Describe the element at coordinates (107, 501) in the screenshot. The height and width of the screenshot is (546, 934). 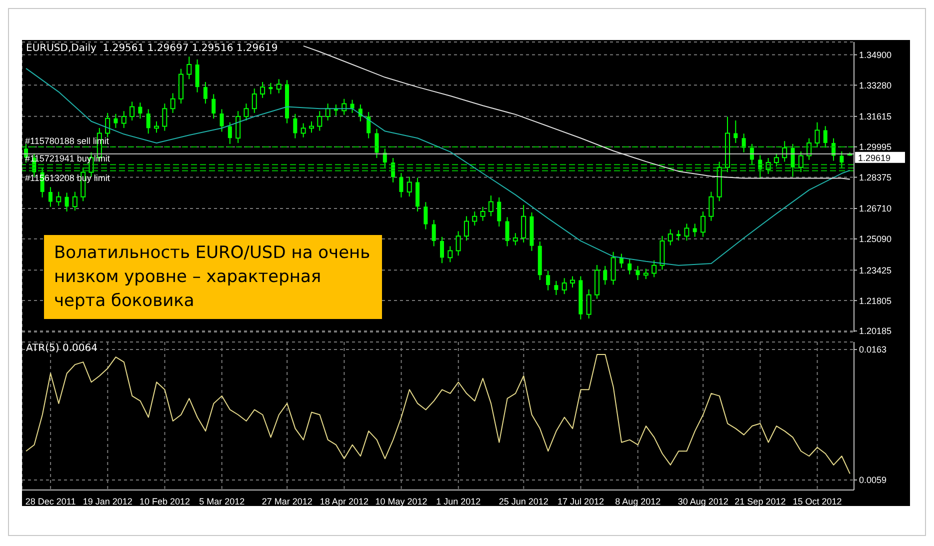
I see `x-tick-label: 19 Jan 2012` at that location.